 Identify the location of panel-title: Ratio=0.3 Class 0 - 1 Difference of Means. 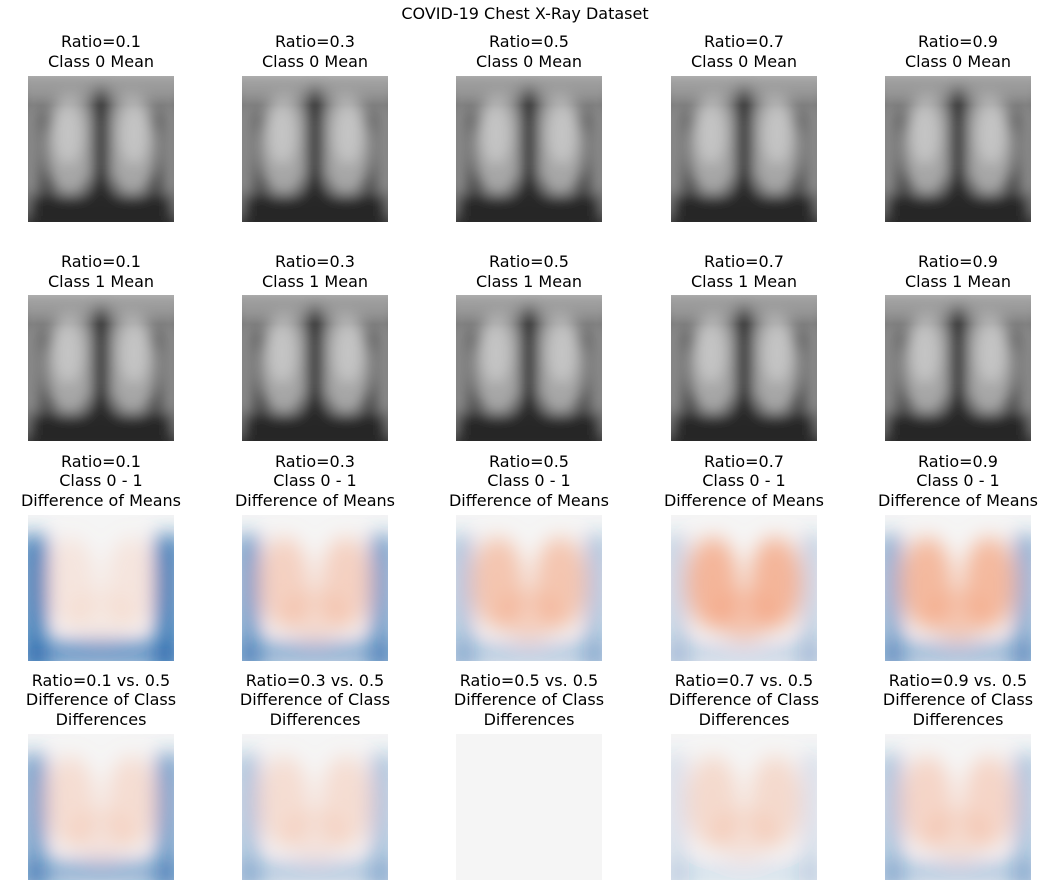
(315, 481).